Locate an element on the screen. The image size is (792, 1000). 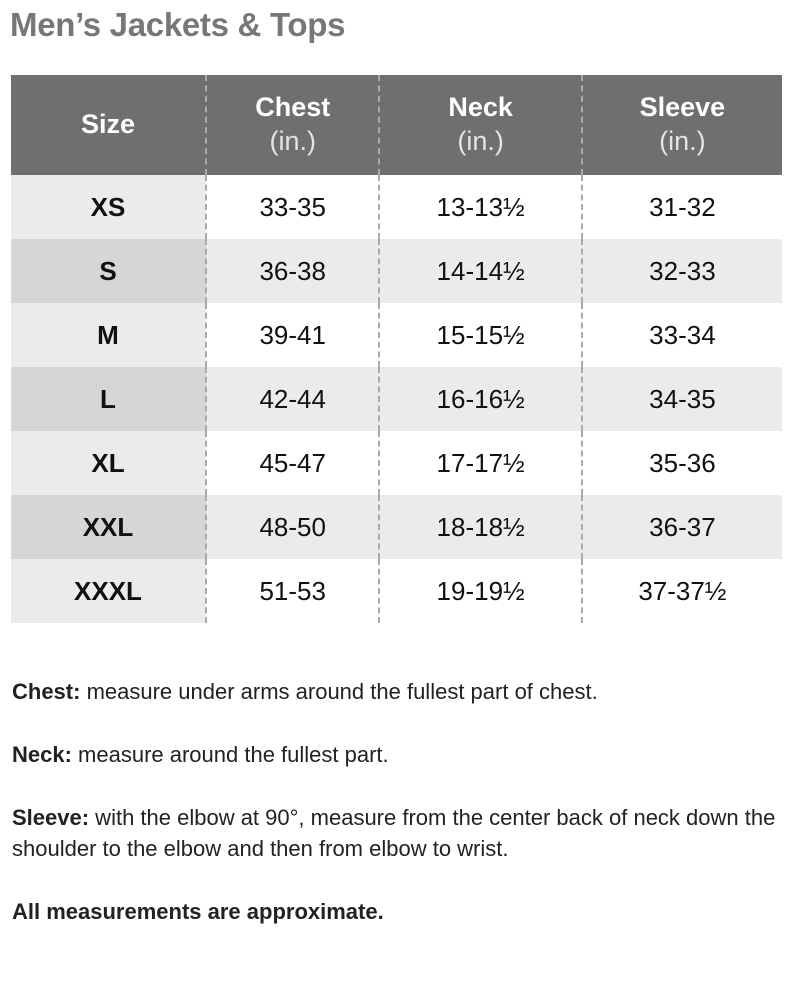
measurement-cell: 32-33 is located at coordinates (681, 271).